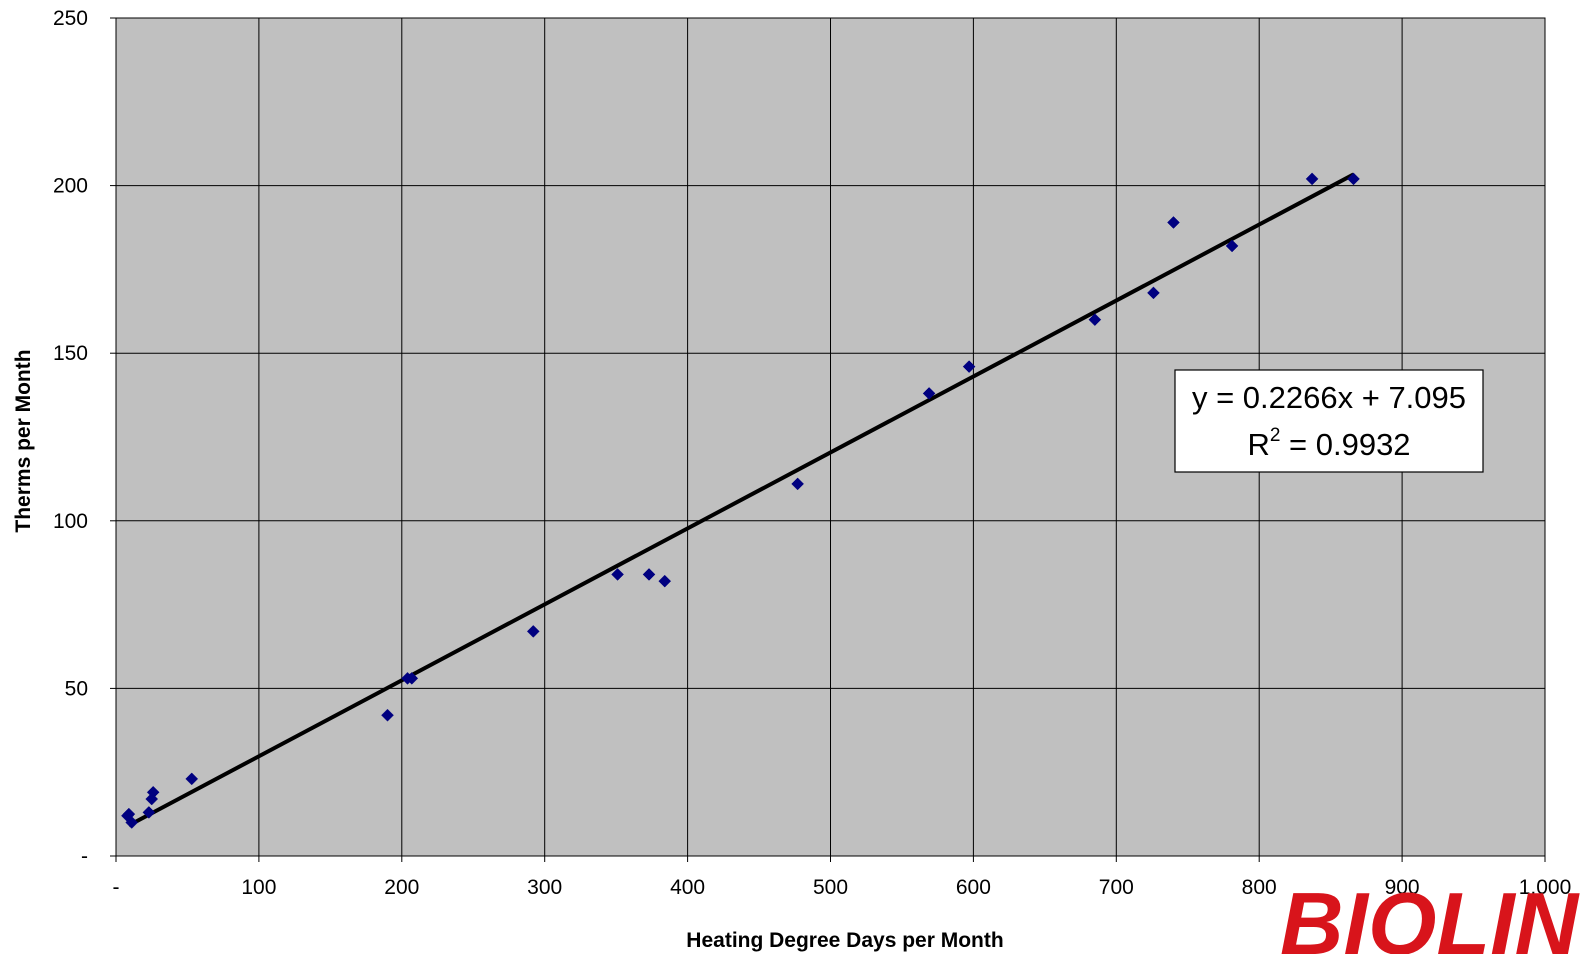 Image resolution: width=1589 pixels, height=954 pixels. Describe the element at coordinates (1259, 887) in the screenshot. I see `x-tick-label: 800` at that location.